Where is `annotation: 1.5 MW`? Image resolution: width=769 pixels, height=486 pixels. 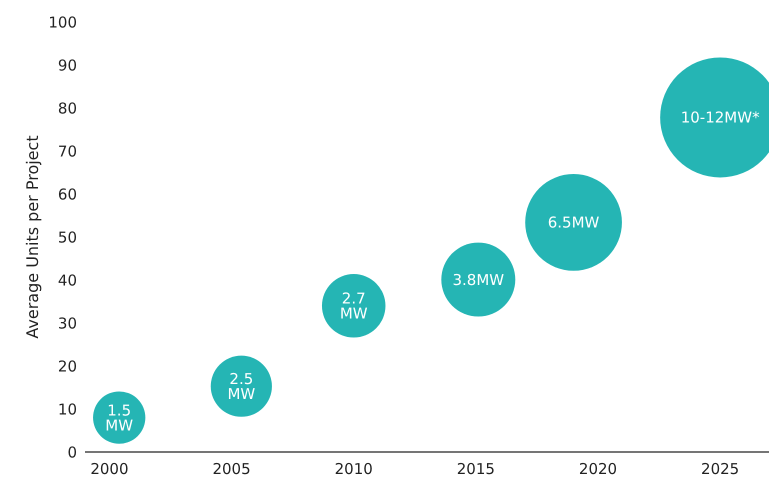 annotation: 1.5 MW is located at coordinates (119, 417).